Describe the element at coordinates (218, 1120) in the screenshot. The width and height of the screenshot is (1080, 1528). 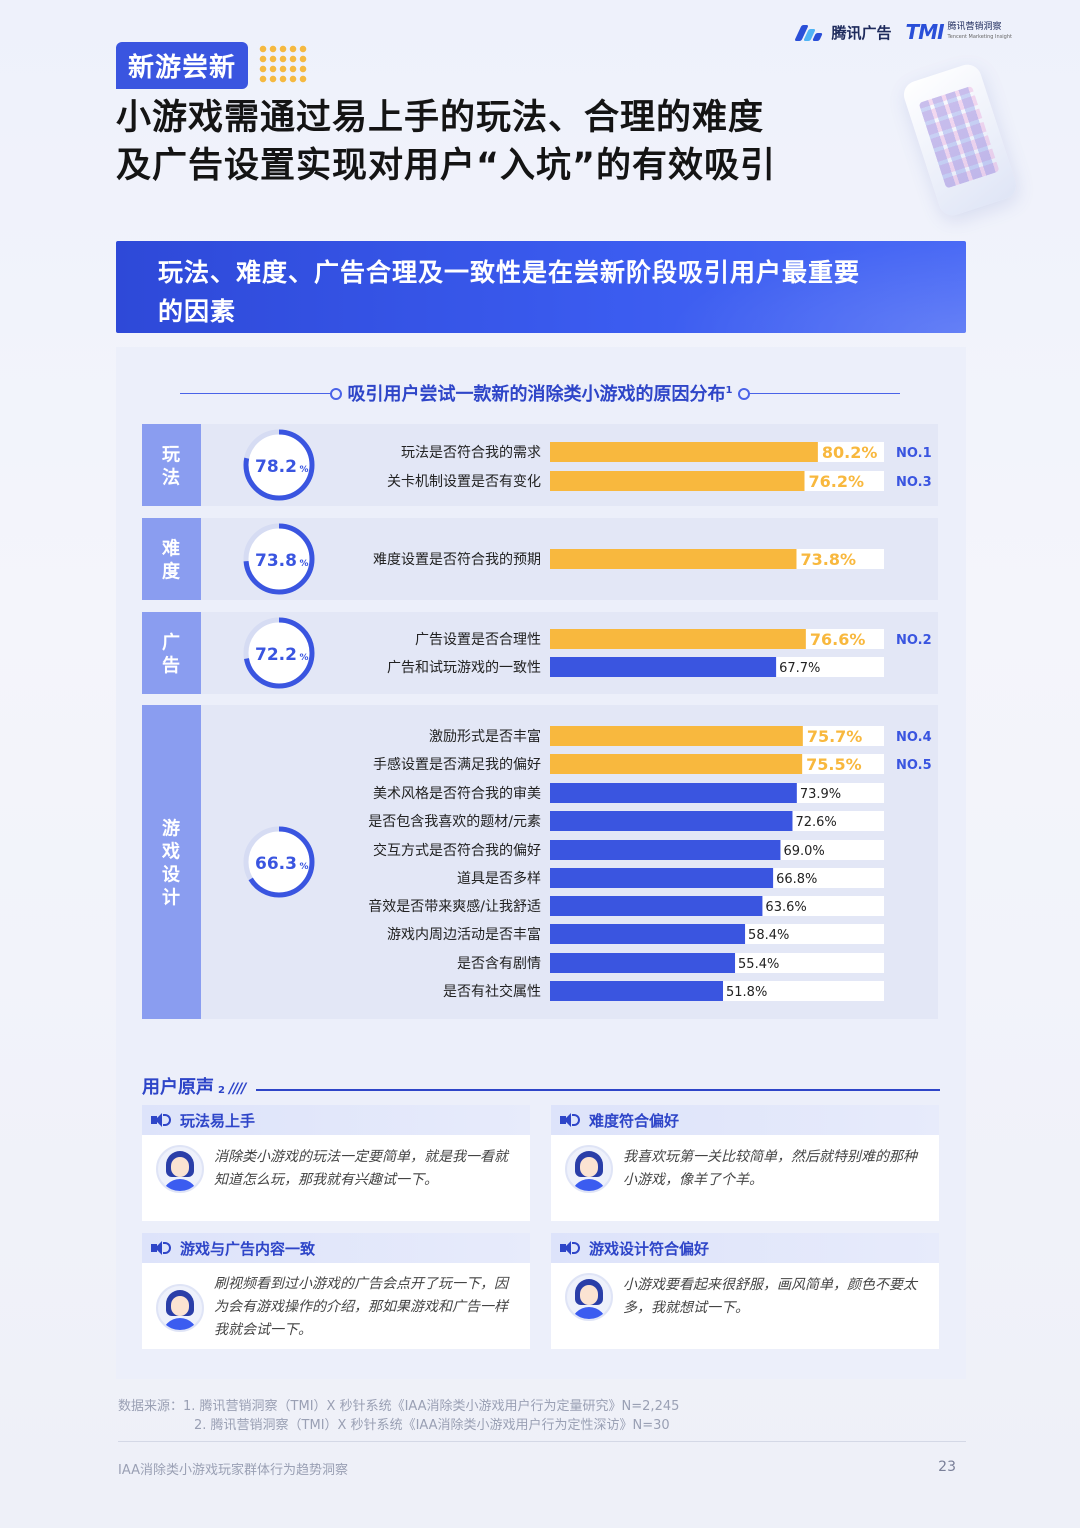
I see `voice-card-head-text: 玩法易上手` at that location.